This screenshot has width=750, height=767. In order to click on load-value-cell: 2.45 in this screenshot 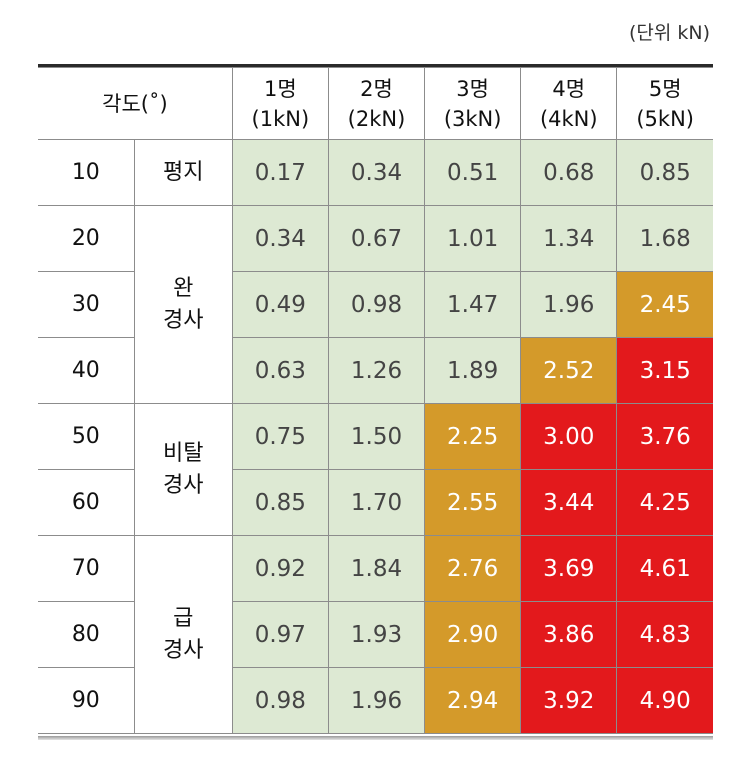, I will do `click(664, 304)`.